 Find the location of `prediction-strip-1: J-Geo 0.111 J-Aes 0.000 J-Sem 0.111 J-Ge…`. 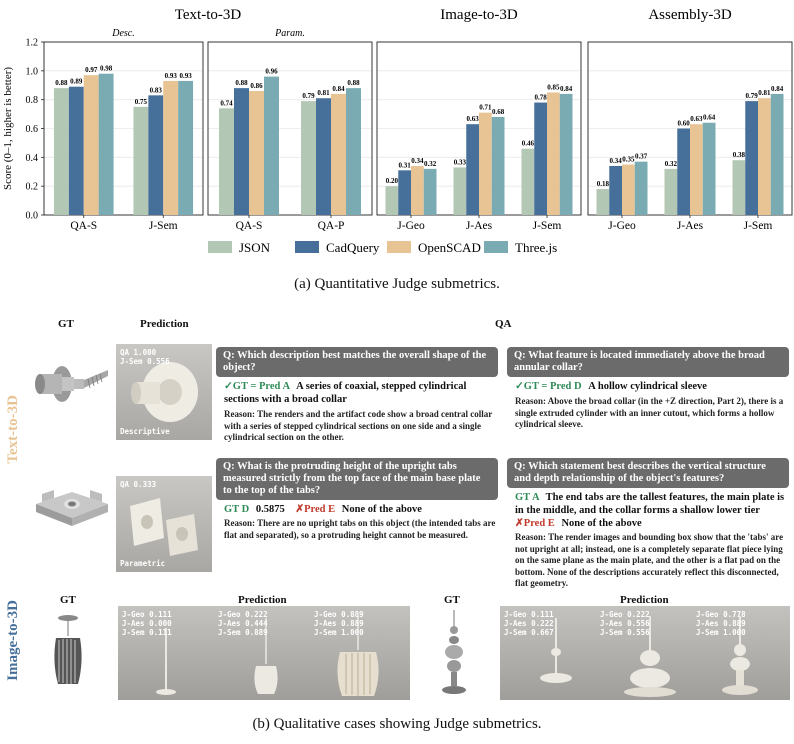

prediction-strip-1: J-Geo 0.111 J-Aes 0.000 J-Sem 0.111 J-Ge… is located at coordinates (264, 653).